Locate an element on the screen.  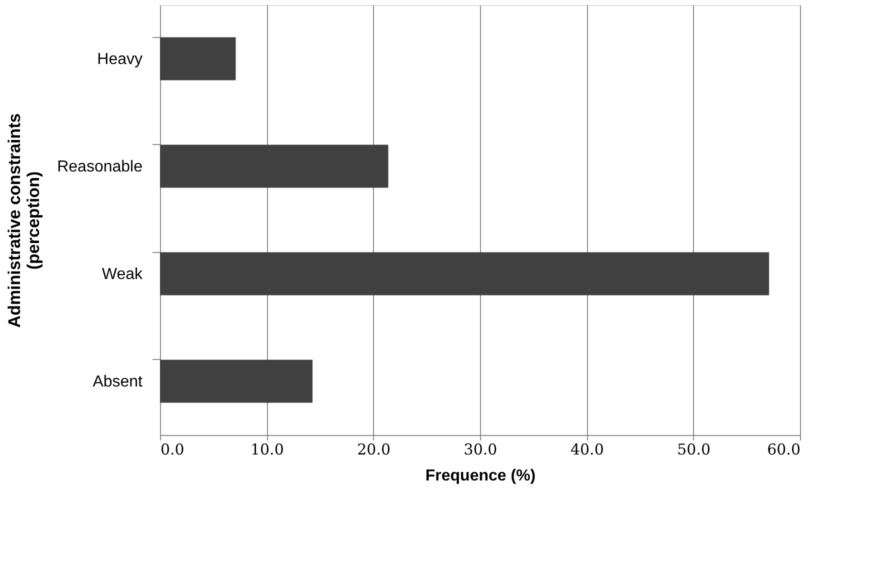
x-axis-title: Frequence (%) is located at coordinates (480, 476).